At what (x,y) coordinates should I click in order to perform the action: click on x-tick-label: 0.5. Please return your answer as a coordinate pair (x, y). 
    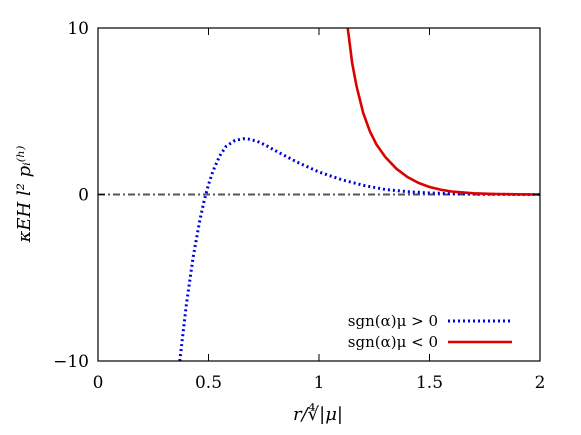
    Looking at the image, I should click on (208, 383).